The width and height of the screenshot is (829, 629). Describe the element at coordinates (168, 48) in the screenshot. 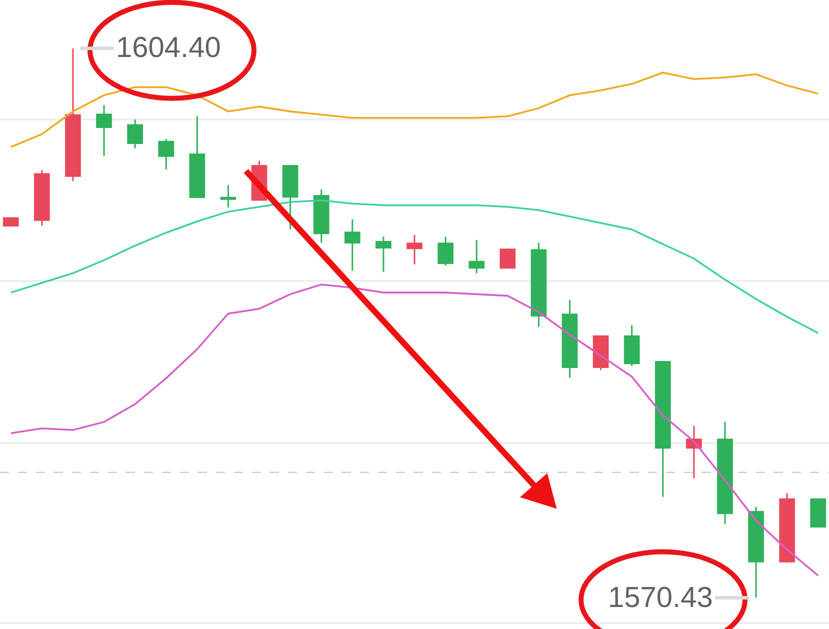

I see `annotation: 1604.40` at that location.